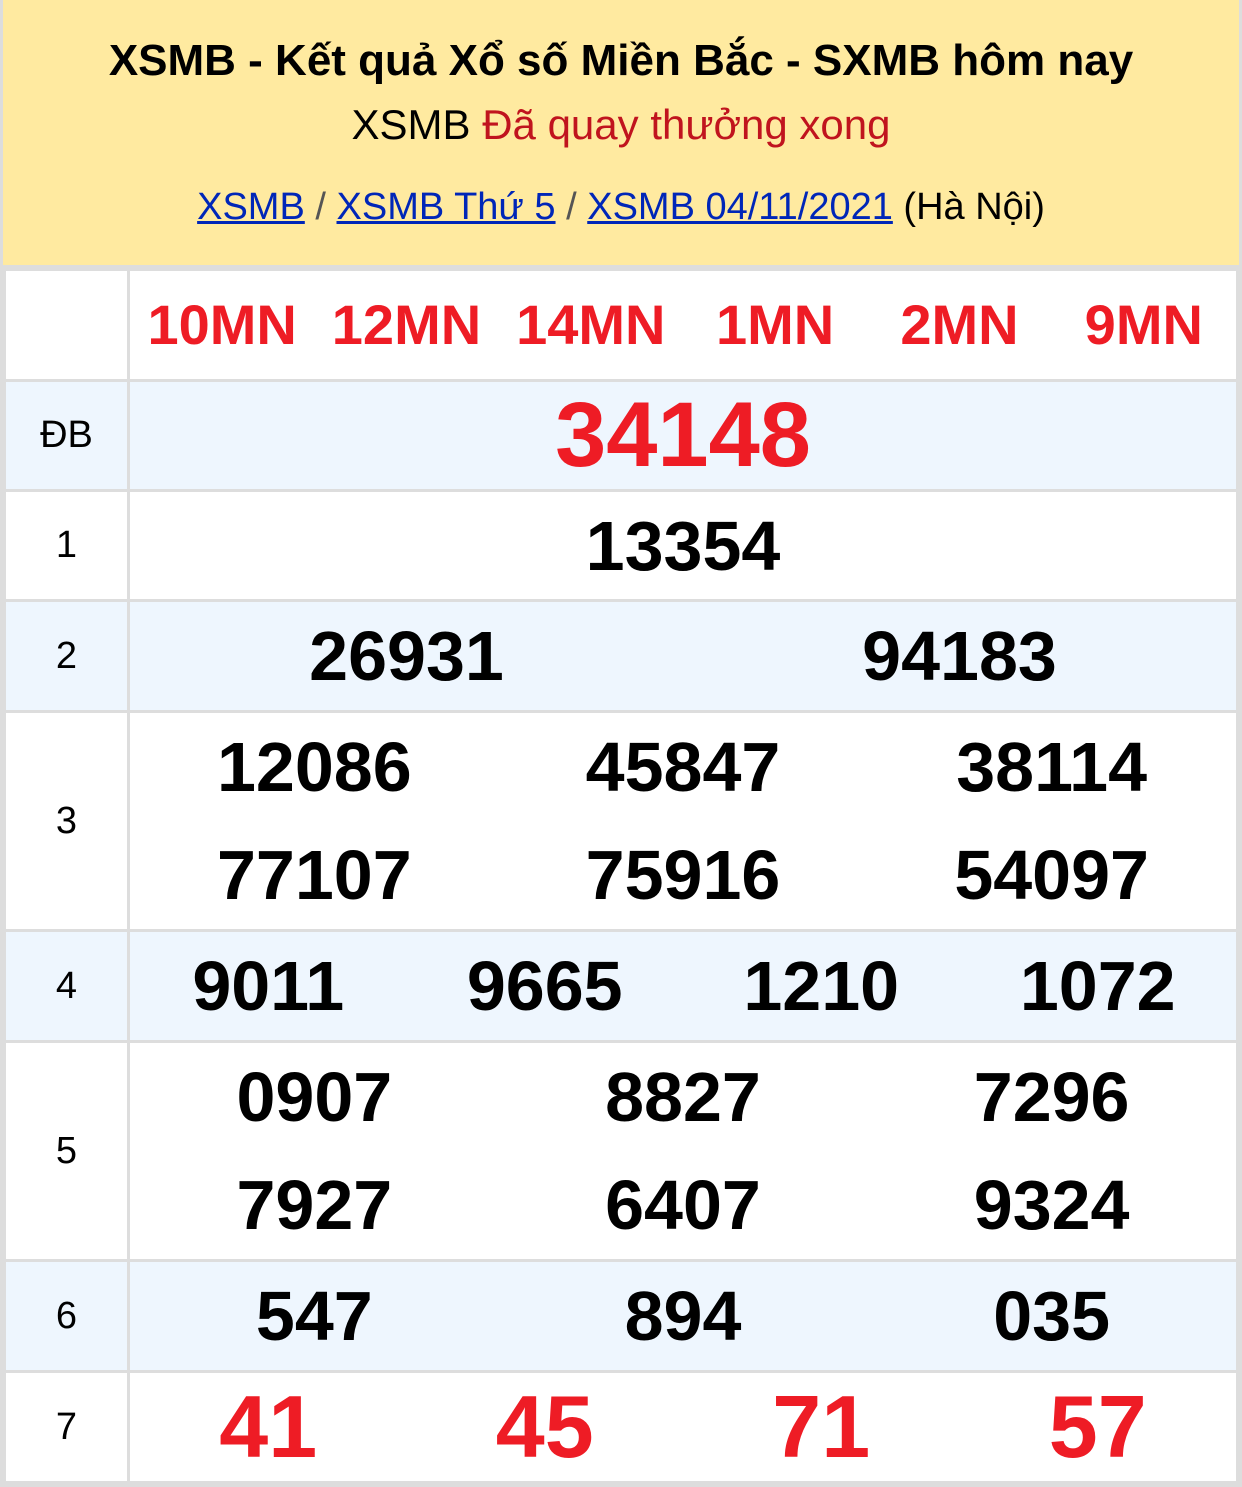  Describe the element at coordinates (66, 1151) in the screenshot. I see `prize-label: 5` at that location.